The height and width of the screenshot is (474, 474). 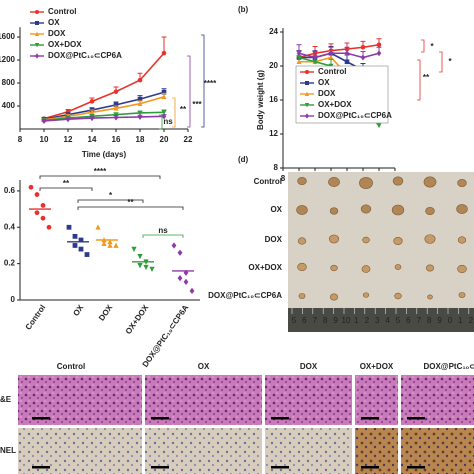 I want to click on x-tick-label: 10, so click(x=44, y=139).